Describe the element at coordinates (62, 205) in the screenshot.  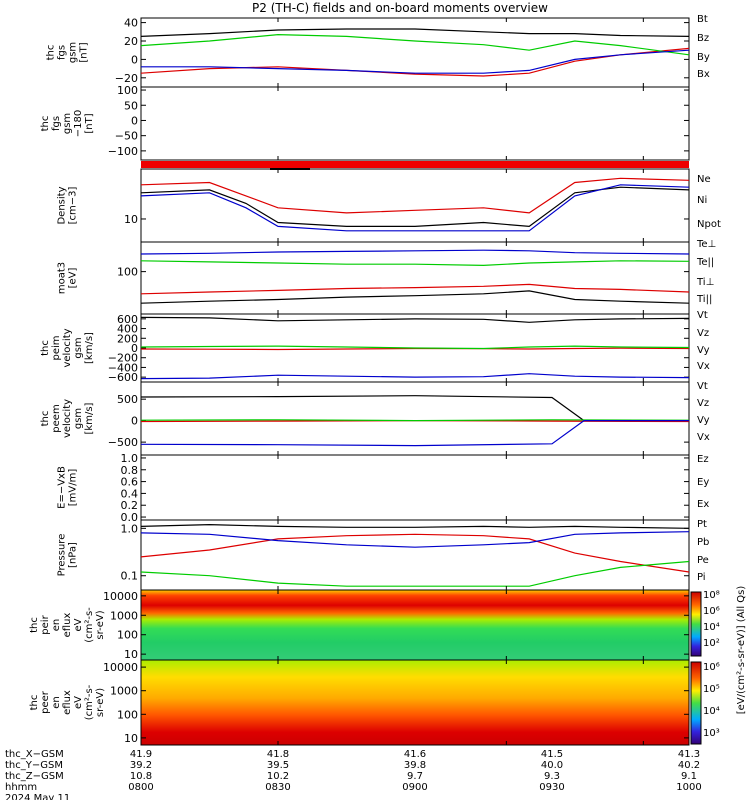
I see `y-axis-label: Density` at that location.